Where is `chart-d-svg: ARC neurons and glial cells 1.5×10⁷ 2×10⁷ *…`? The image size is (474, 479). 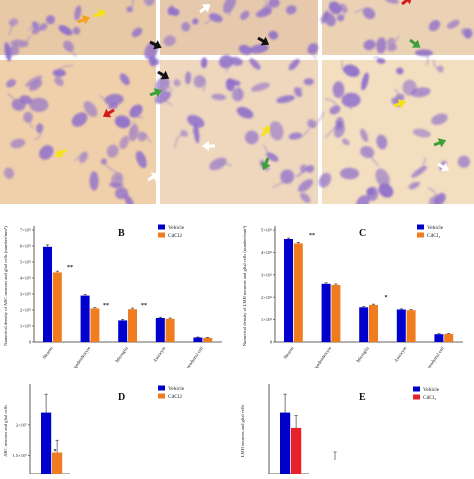
chart-d-svg: ARC neurons and glial cells 1.5×10⁷ 2×10⁷ *… is located at coordinates (94, 429).